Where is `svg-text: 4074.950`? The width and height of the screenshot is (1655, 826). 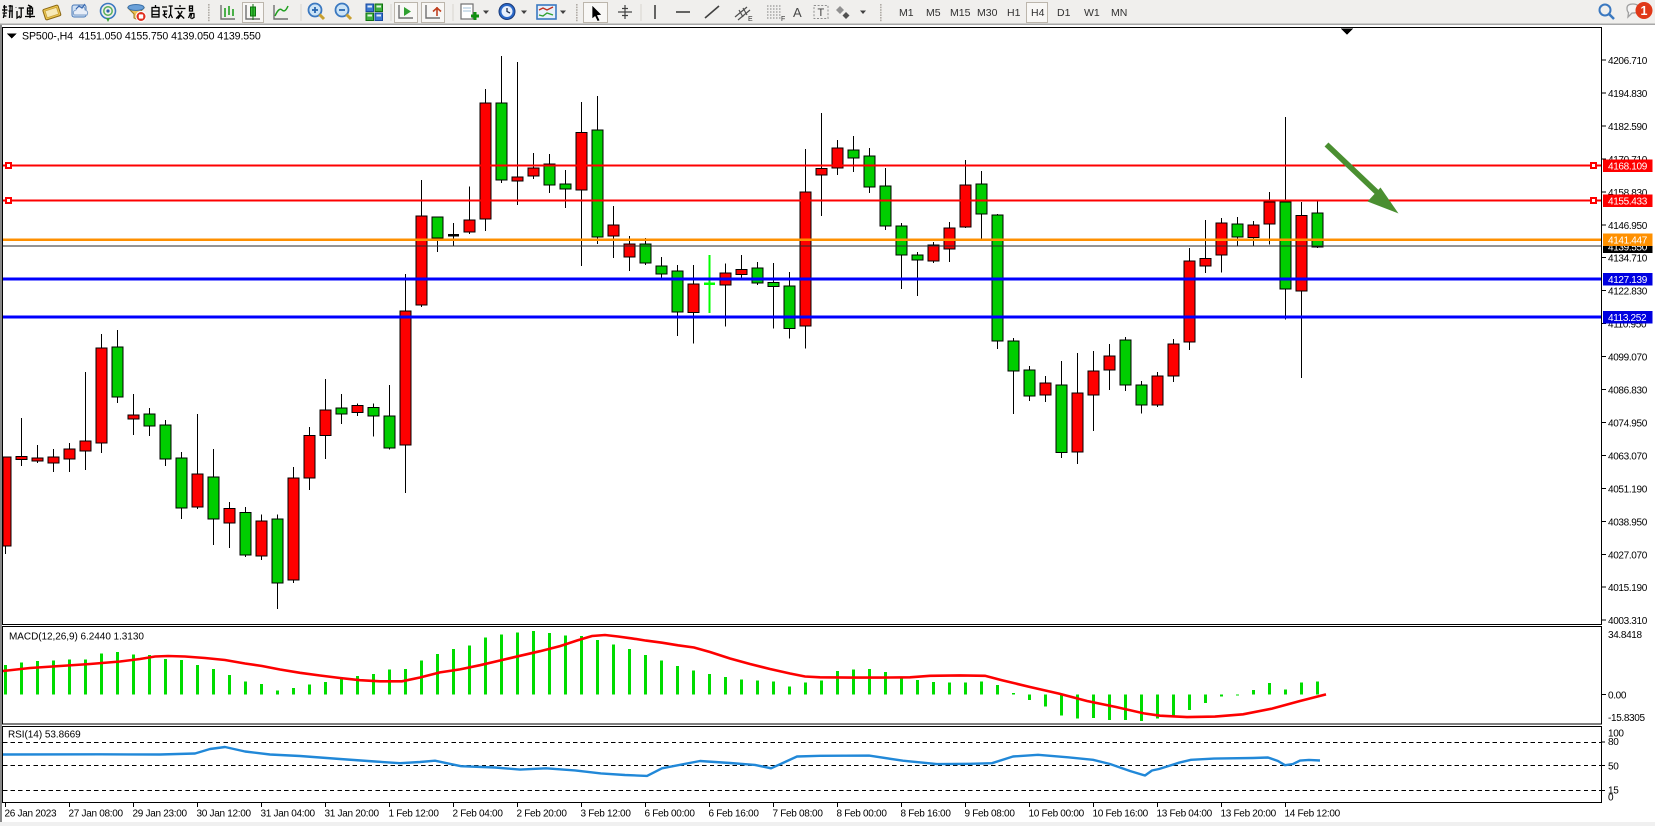 svg-text: 4074.950 is located at coordinates (1628, 423).